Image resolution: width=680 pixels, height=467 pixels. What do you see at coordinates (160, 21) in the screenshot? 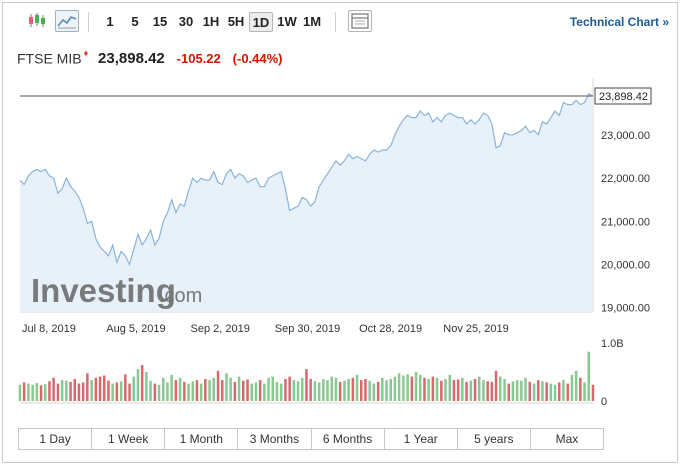
I see `interval-15min-button: 15` at bounding box center [160, 21].